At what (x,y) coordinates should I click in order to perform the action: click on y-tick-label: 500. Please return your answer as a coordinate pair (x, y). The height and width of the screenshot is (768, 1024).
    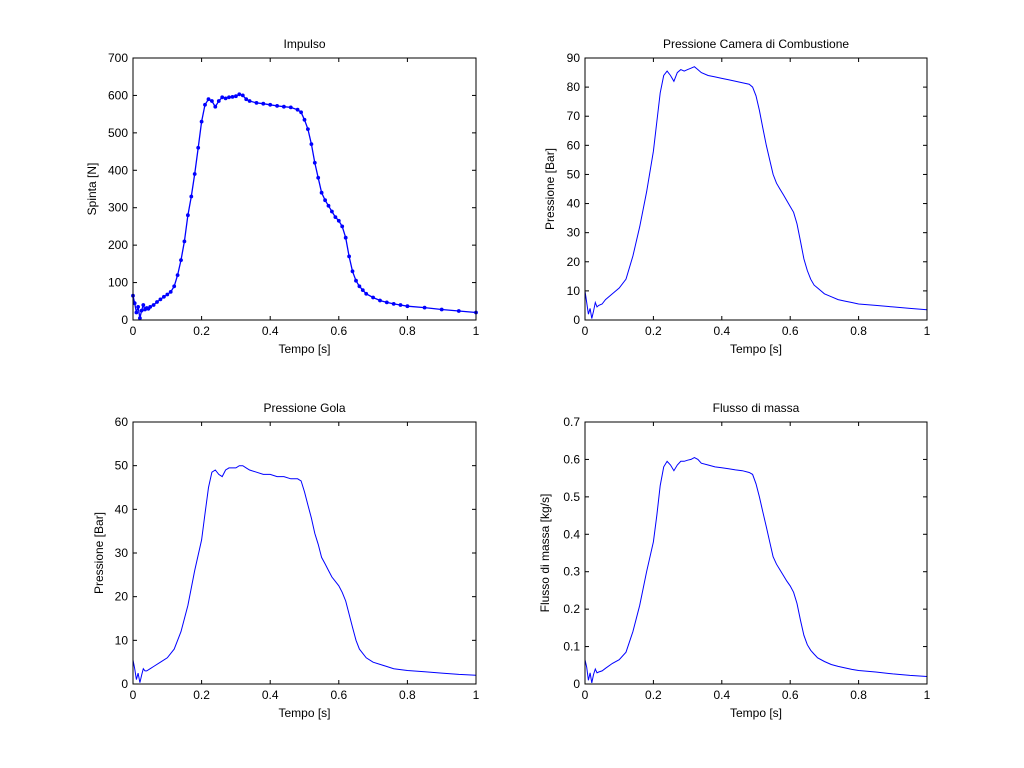
    Looking at the image, I should click on (118, 133).